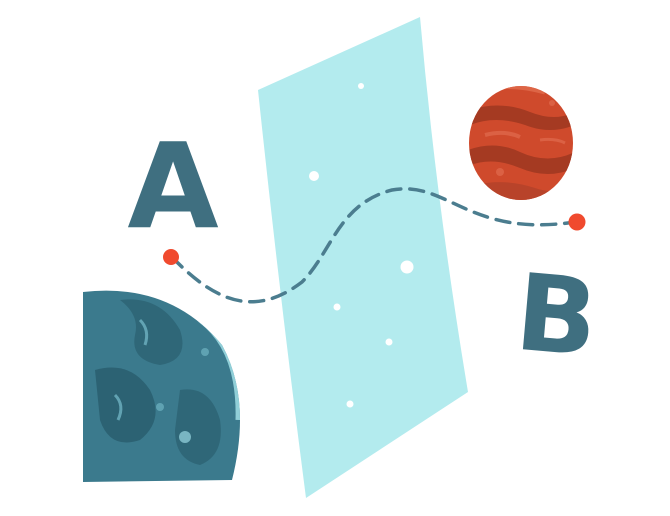  I want to click on point-a-label: A, so click(172, 186).